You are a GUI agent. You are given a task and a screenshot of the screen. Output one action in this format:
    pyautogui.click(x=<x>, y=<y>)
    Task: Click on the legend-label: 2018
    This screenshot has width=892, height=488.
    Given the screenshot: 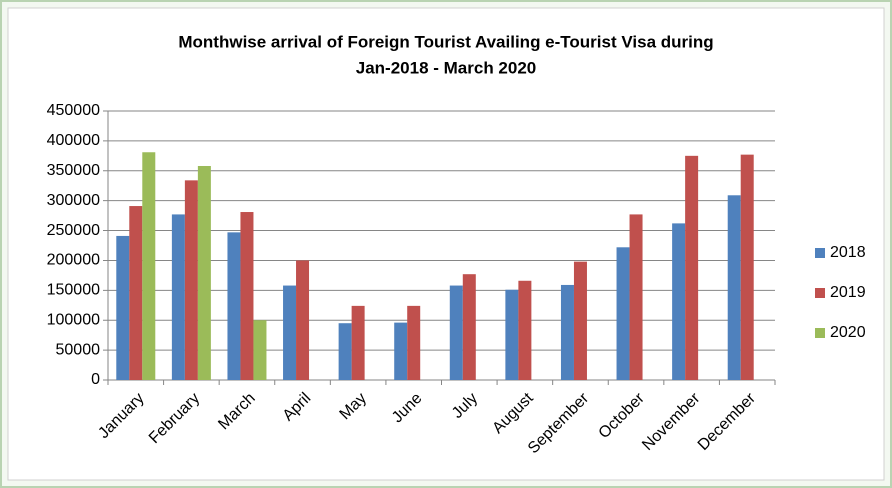 What is the action you would take?
    pyautogui.click(x=848, y=252)
    